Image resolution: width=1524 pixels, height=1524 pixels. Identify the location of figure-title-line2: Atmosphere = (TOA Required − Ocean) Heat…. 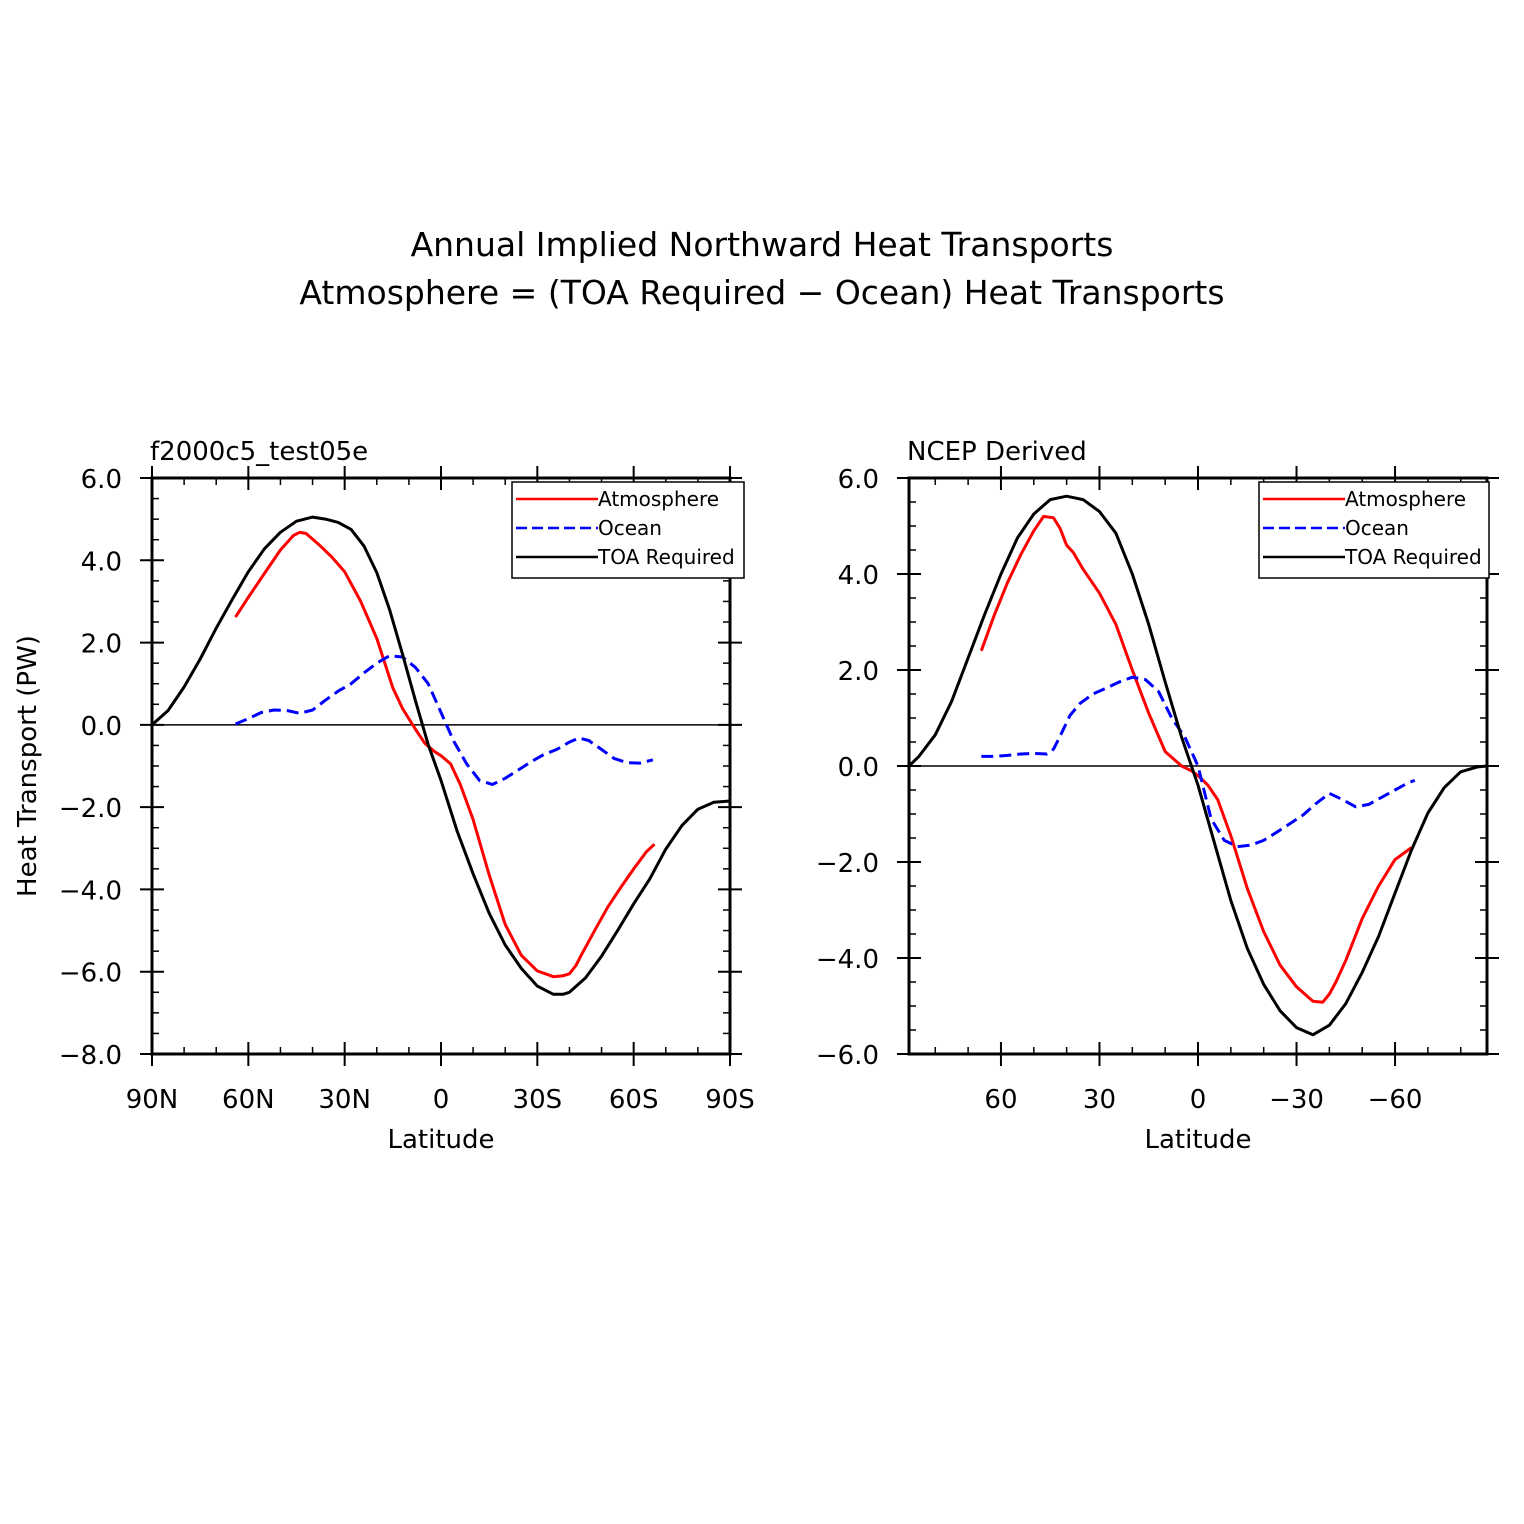
(761, 292).